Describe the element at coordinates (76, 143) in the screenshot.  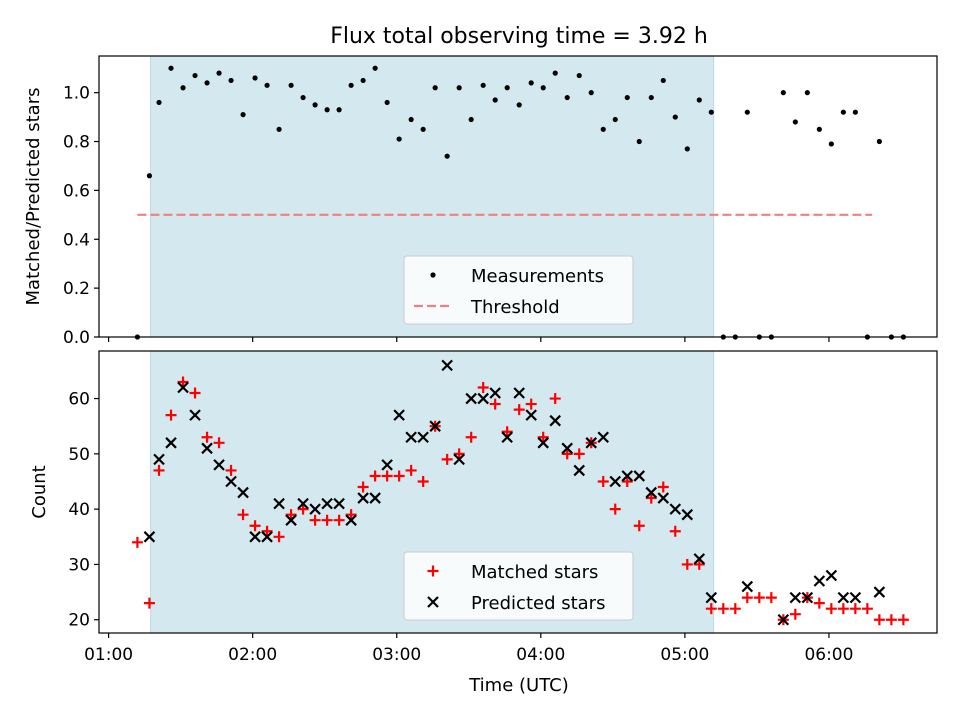
I see `y-tick-label: 0.8` at that location.